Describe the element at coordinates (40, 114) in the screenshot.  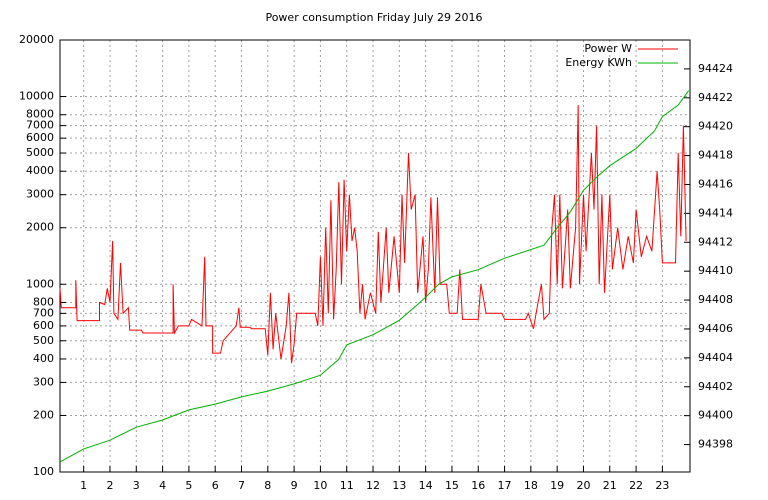
I see `y-tick-label: 8000` at that location.